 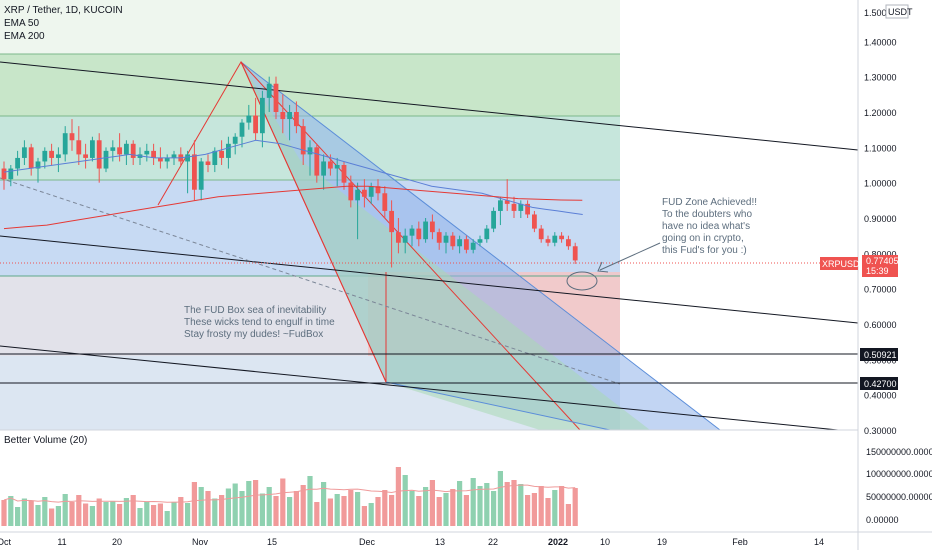 What do you see at coordinates (46, 440) in the screenshot?
I see `volume-legend: Better Volume (20)` at bounding box center [46, 440].